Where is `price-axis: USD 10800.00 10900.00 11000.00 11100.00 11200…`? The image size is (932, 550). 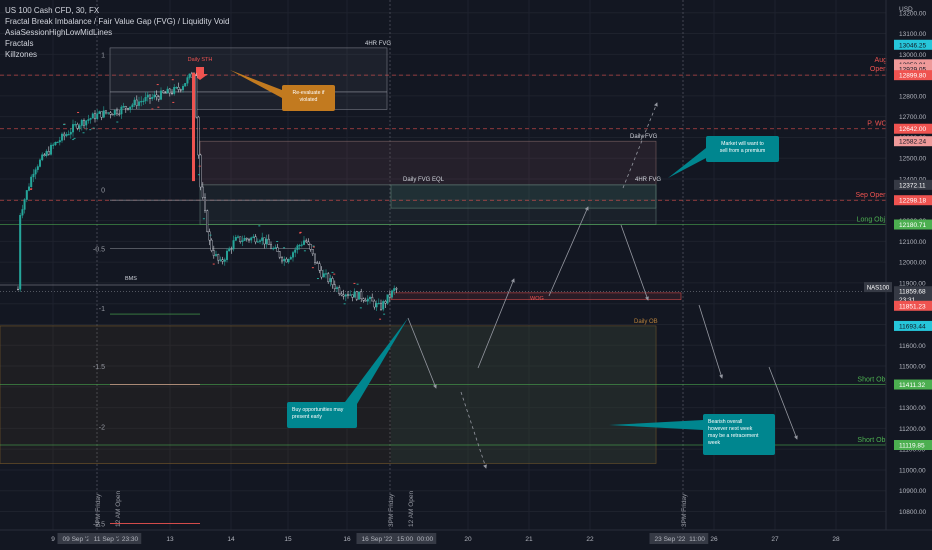 price-axis: USD 10800.00 10900.00 11000.00 11100.00 11200… is located at coordinates (898, 265).